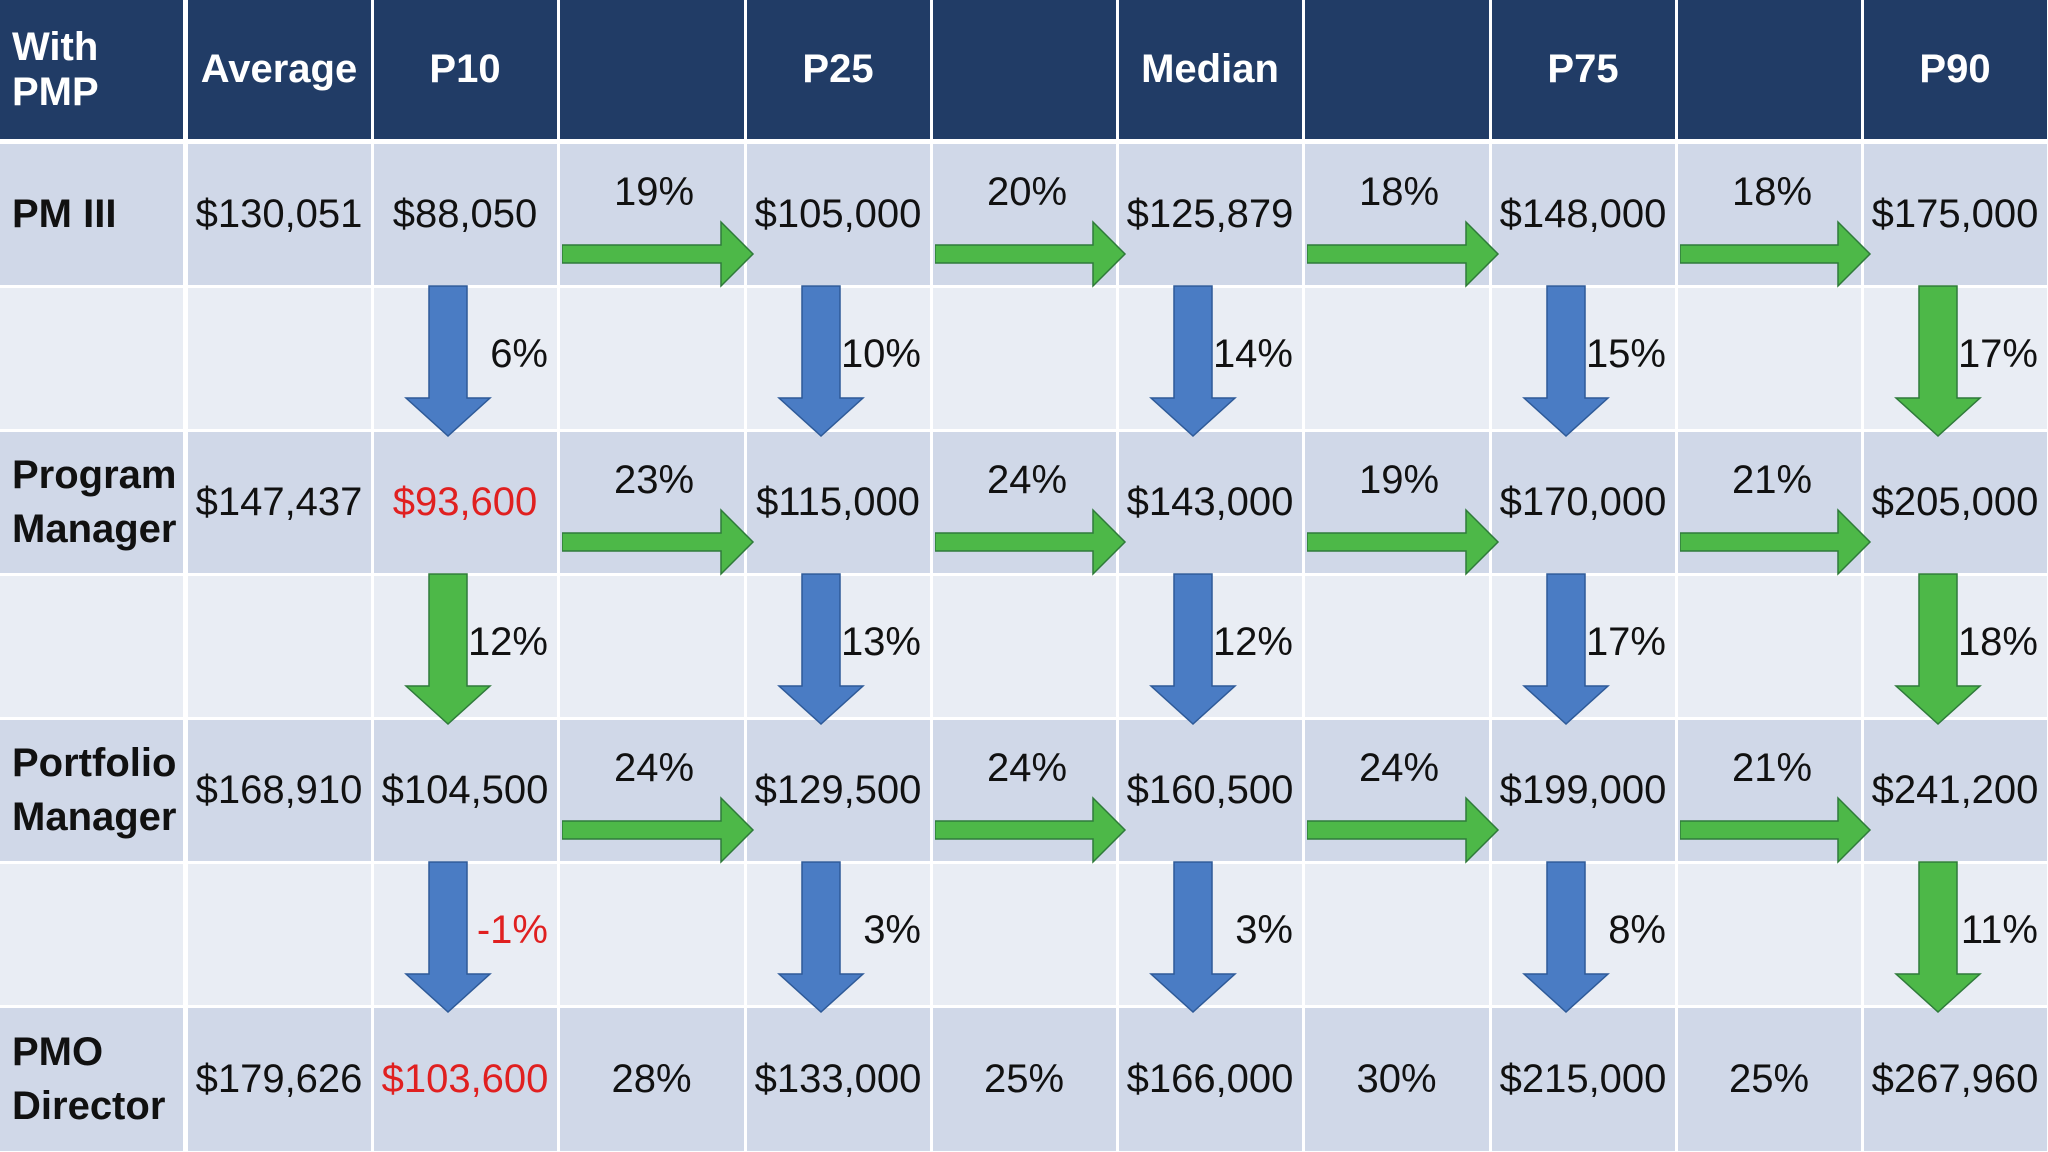 The image size is (2048, 1152). What do you see at coordinates (91, 502) in the screenshot?
I see `role-label: Program Manager` at bounding box center [91, 502].